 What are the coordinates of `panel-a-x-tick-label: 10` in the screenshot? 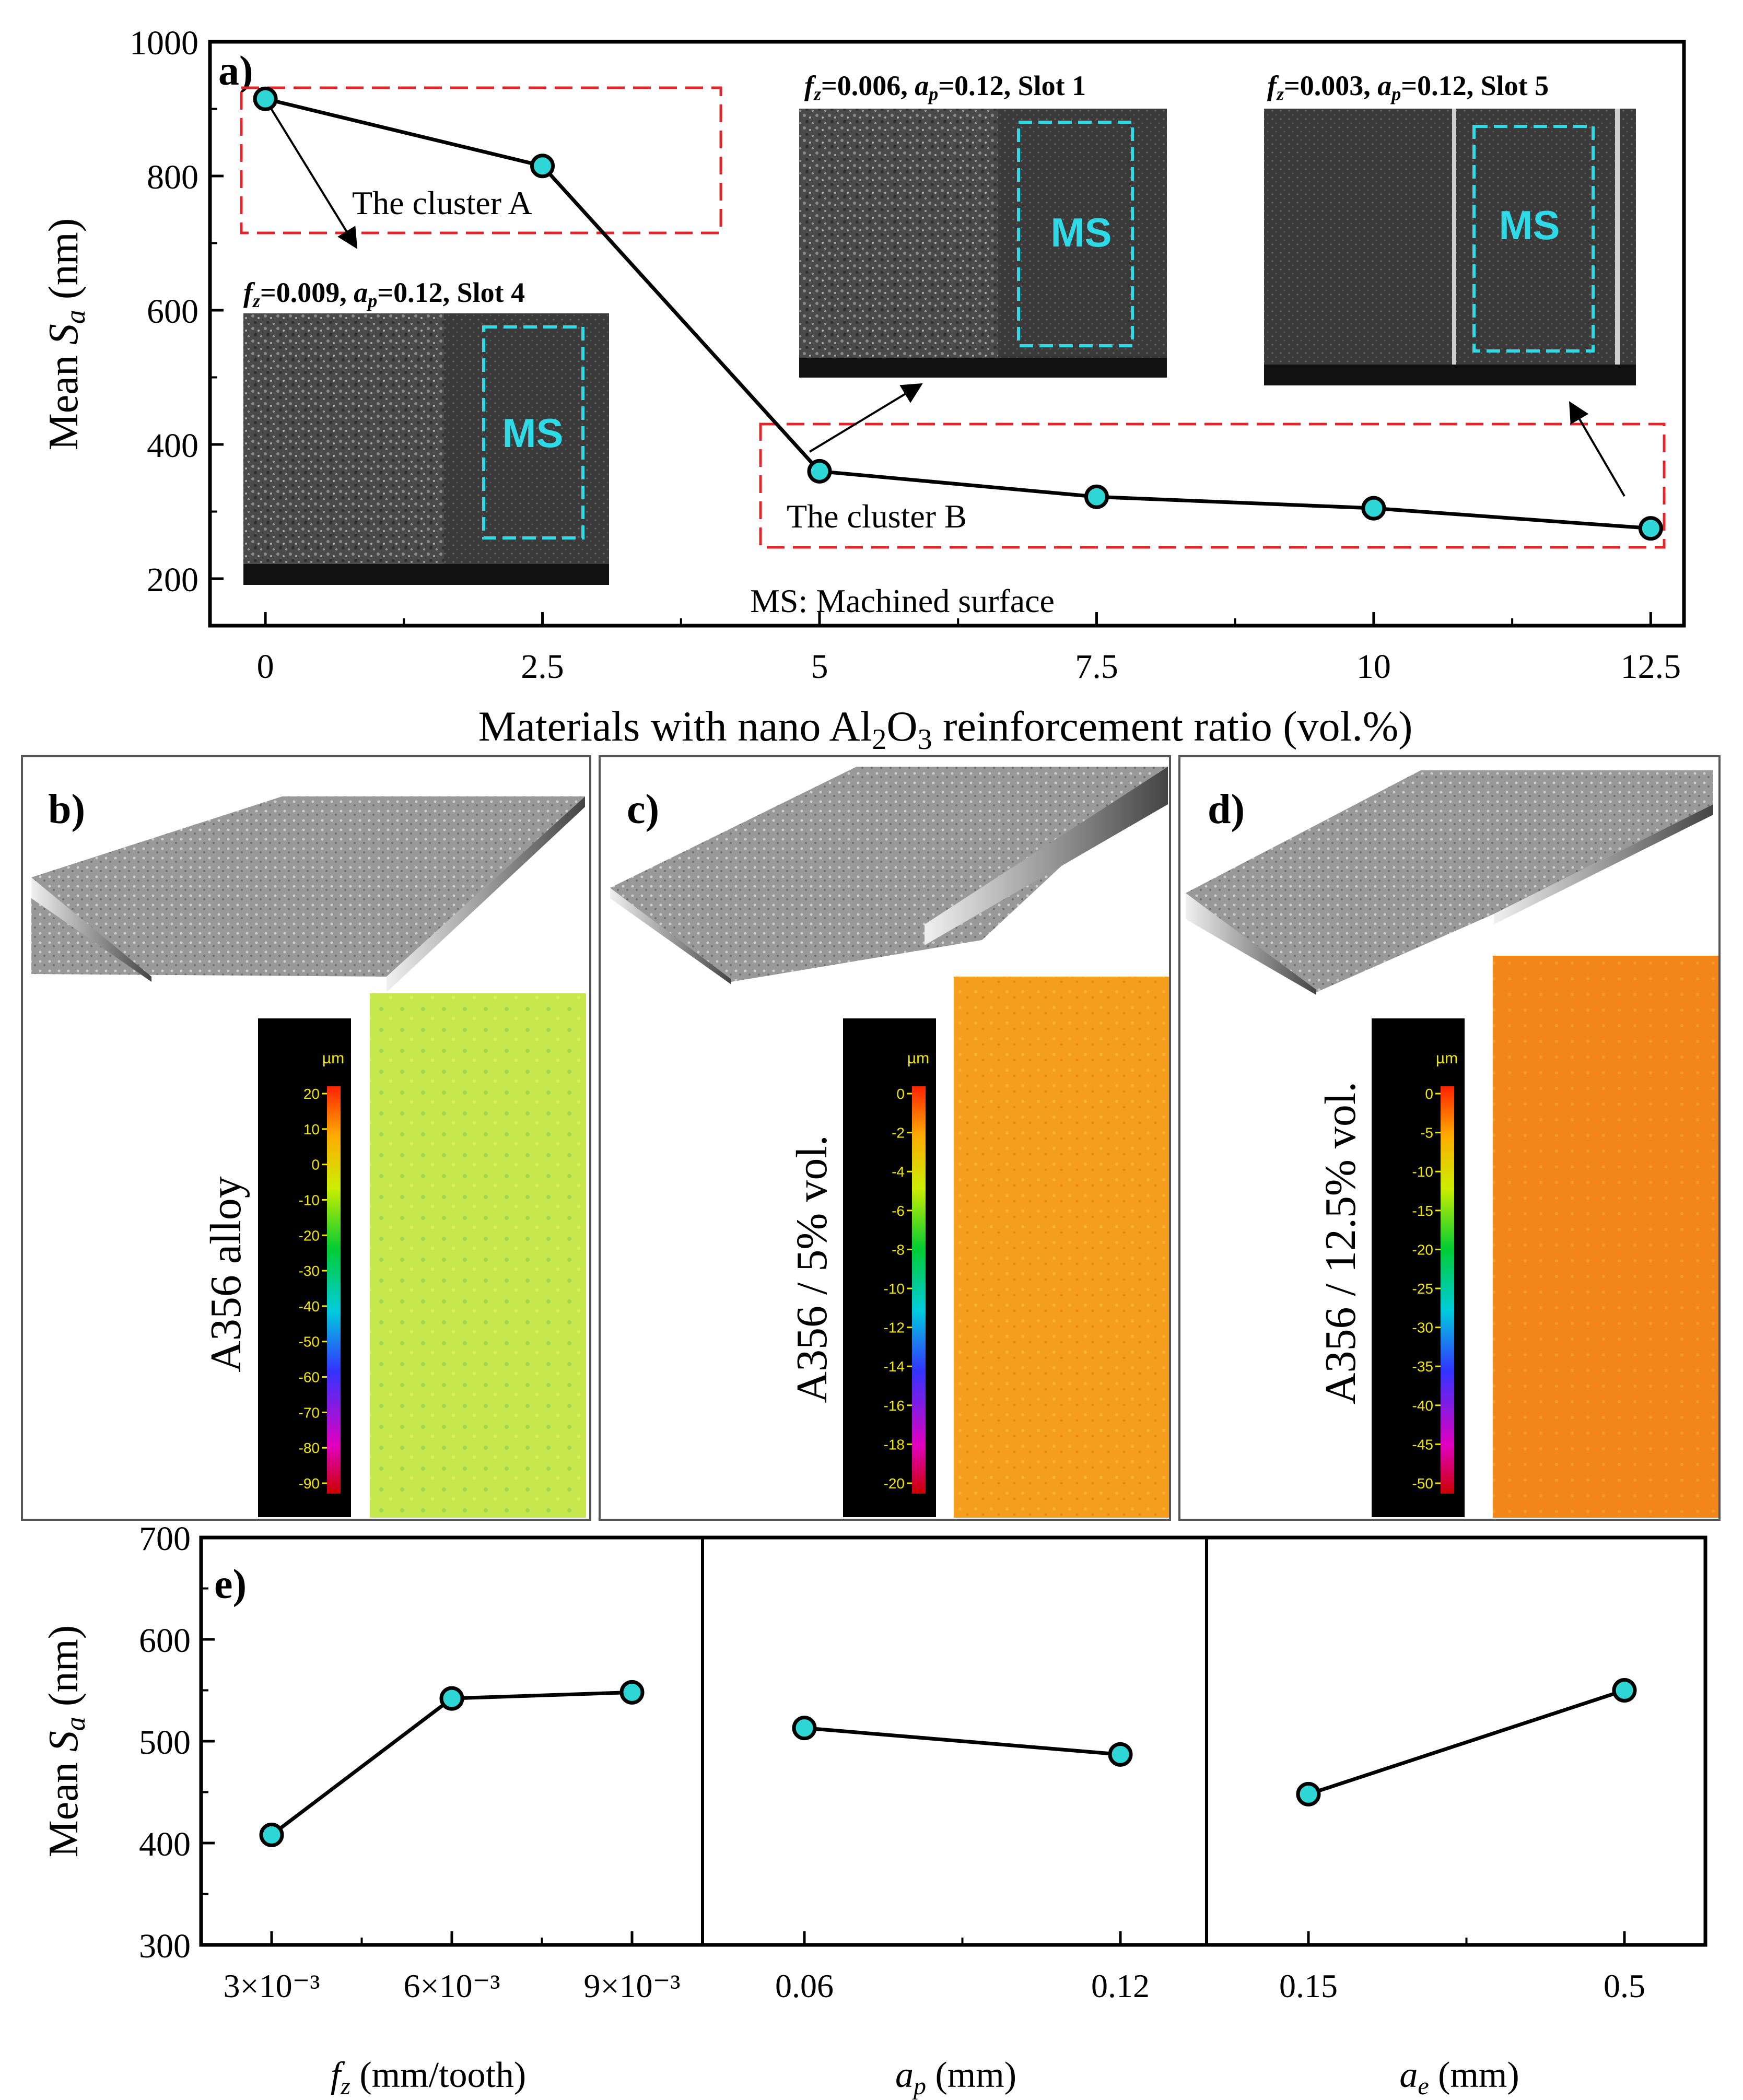 It's located at (1373, 667).